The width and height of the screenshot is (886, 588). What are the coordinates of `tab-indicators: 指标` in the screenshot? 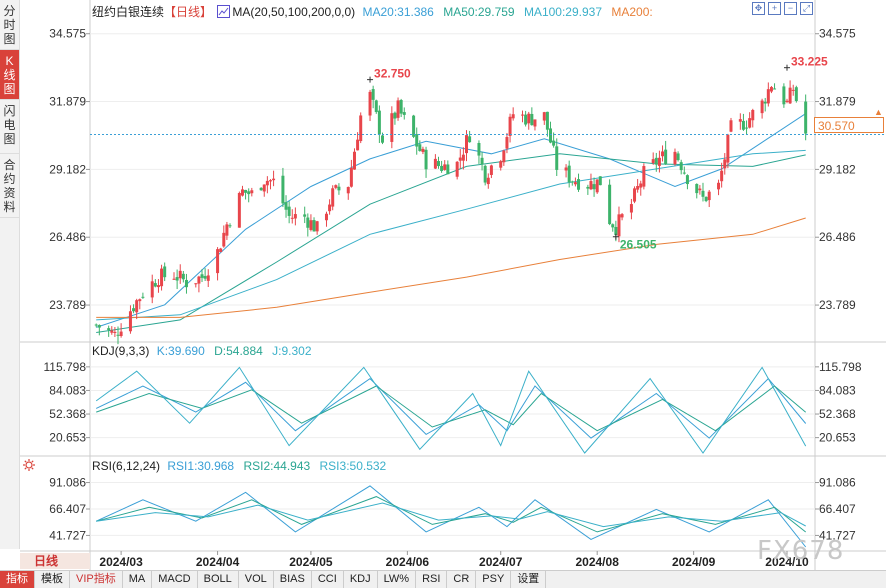 It's located at (17, 579).